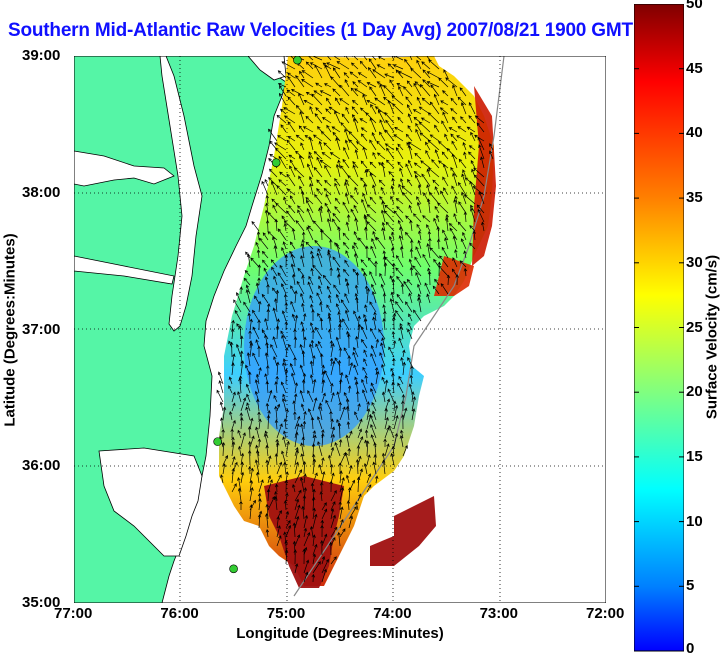 Image resolution: width=724 pixels, height=659 pixels. I want to click on colorbar-label: Surface Velocity (cm/s), so click(712, 337).